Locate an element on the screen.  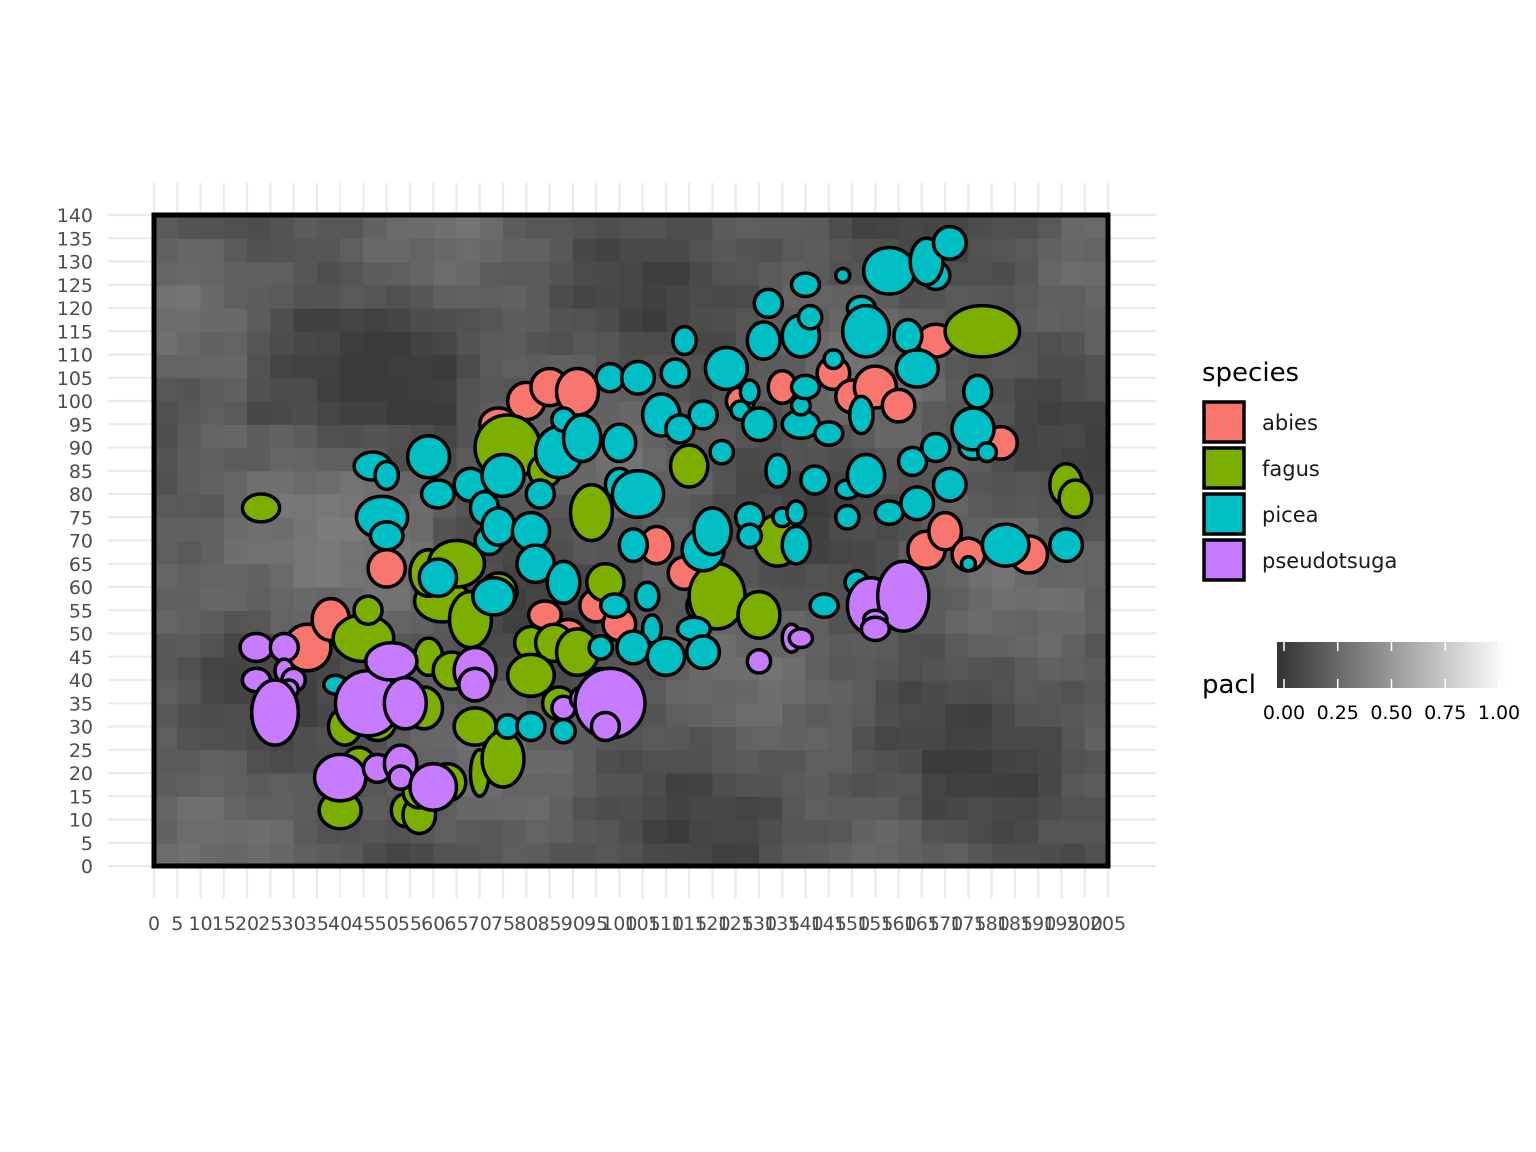
y-tick-label: 90 is located at coordinates (81, 449).